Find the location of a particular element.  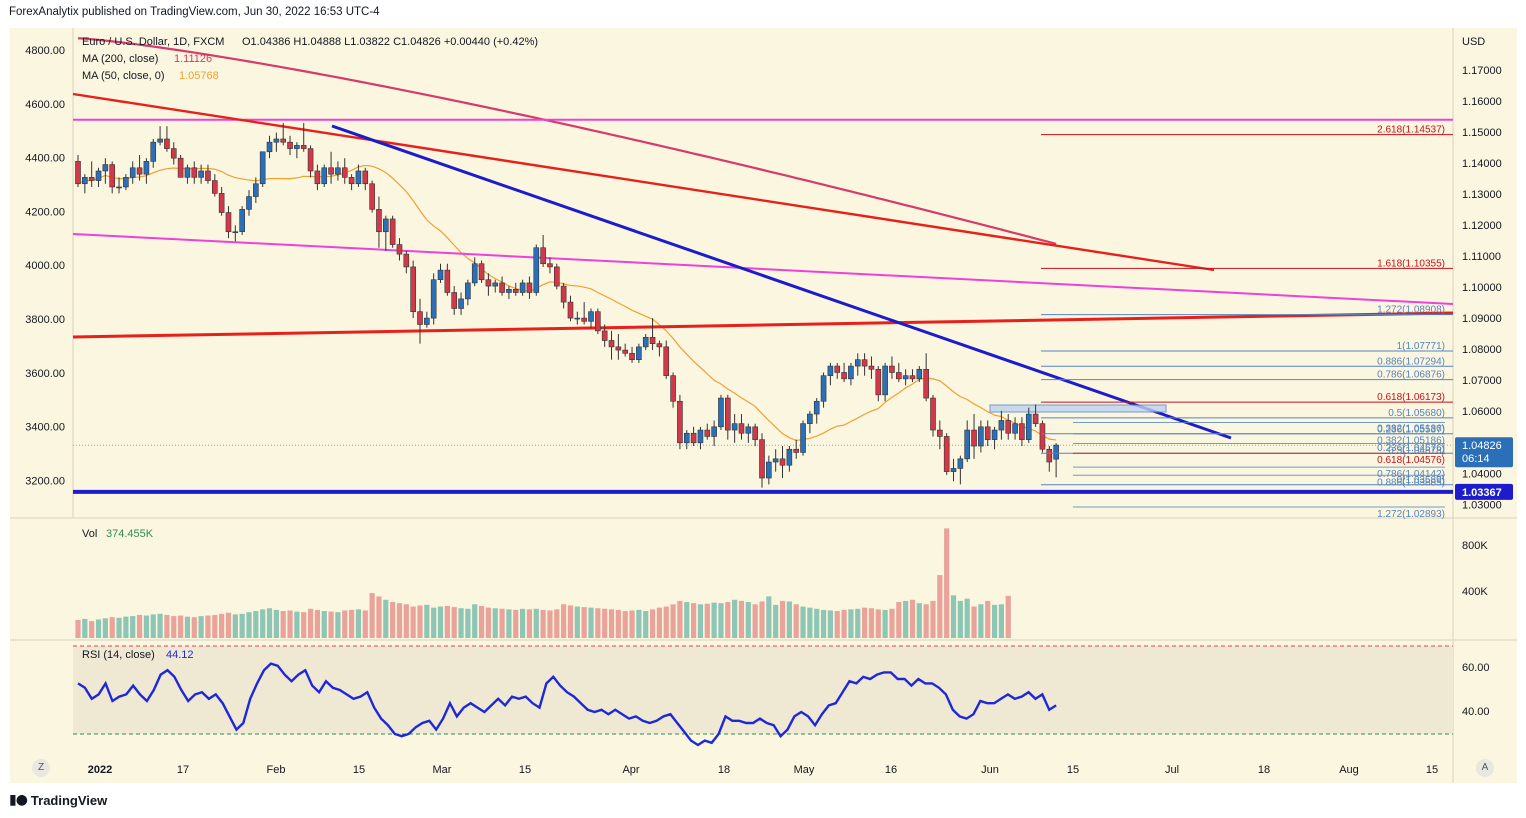

auto-scale-button: A is located at coordinates (1485, 768).